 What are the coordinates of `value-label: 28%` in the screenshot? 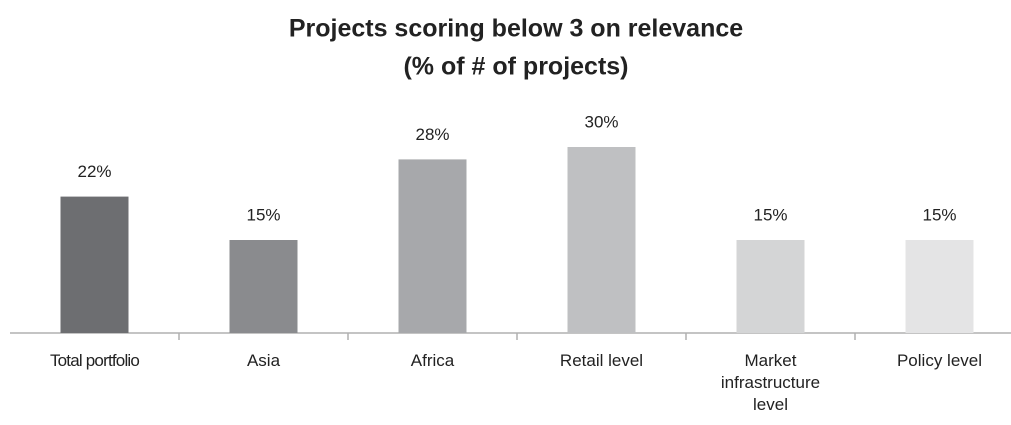 It's located at (432, 134).